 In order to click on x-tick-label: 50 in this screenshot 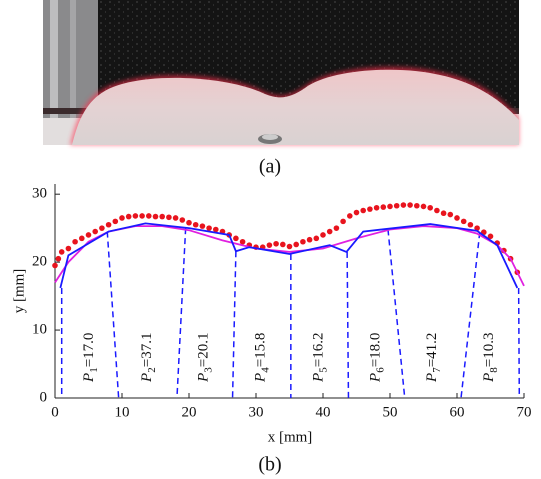, I will do `click(390, 412)`.